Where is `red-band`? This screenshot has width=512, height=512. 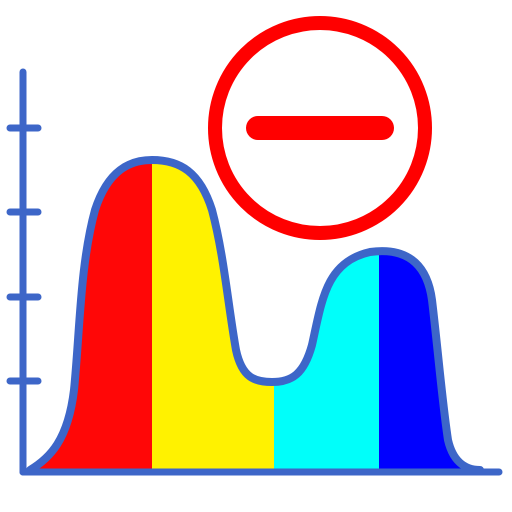
red-band is located at coordinates (91, 315).